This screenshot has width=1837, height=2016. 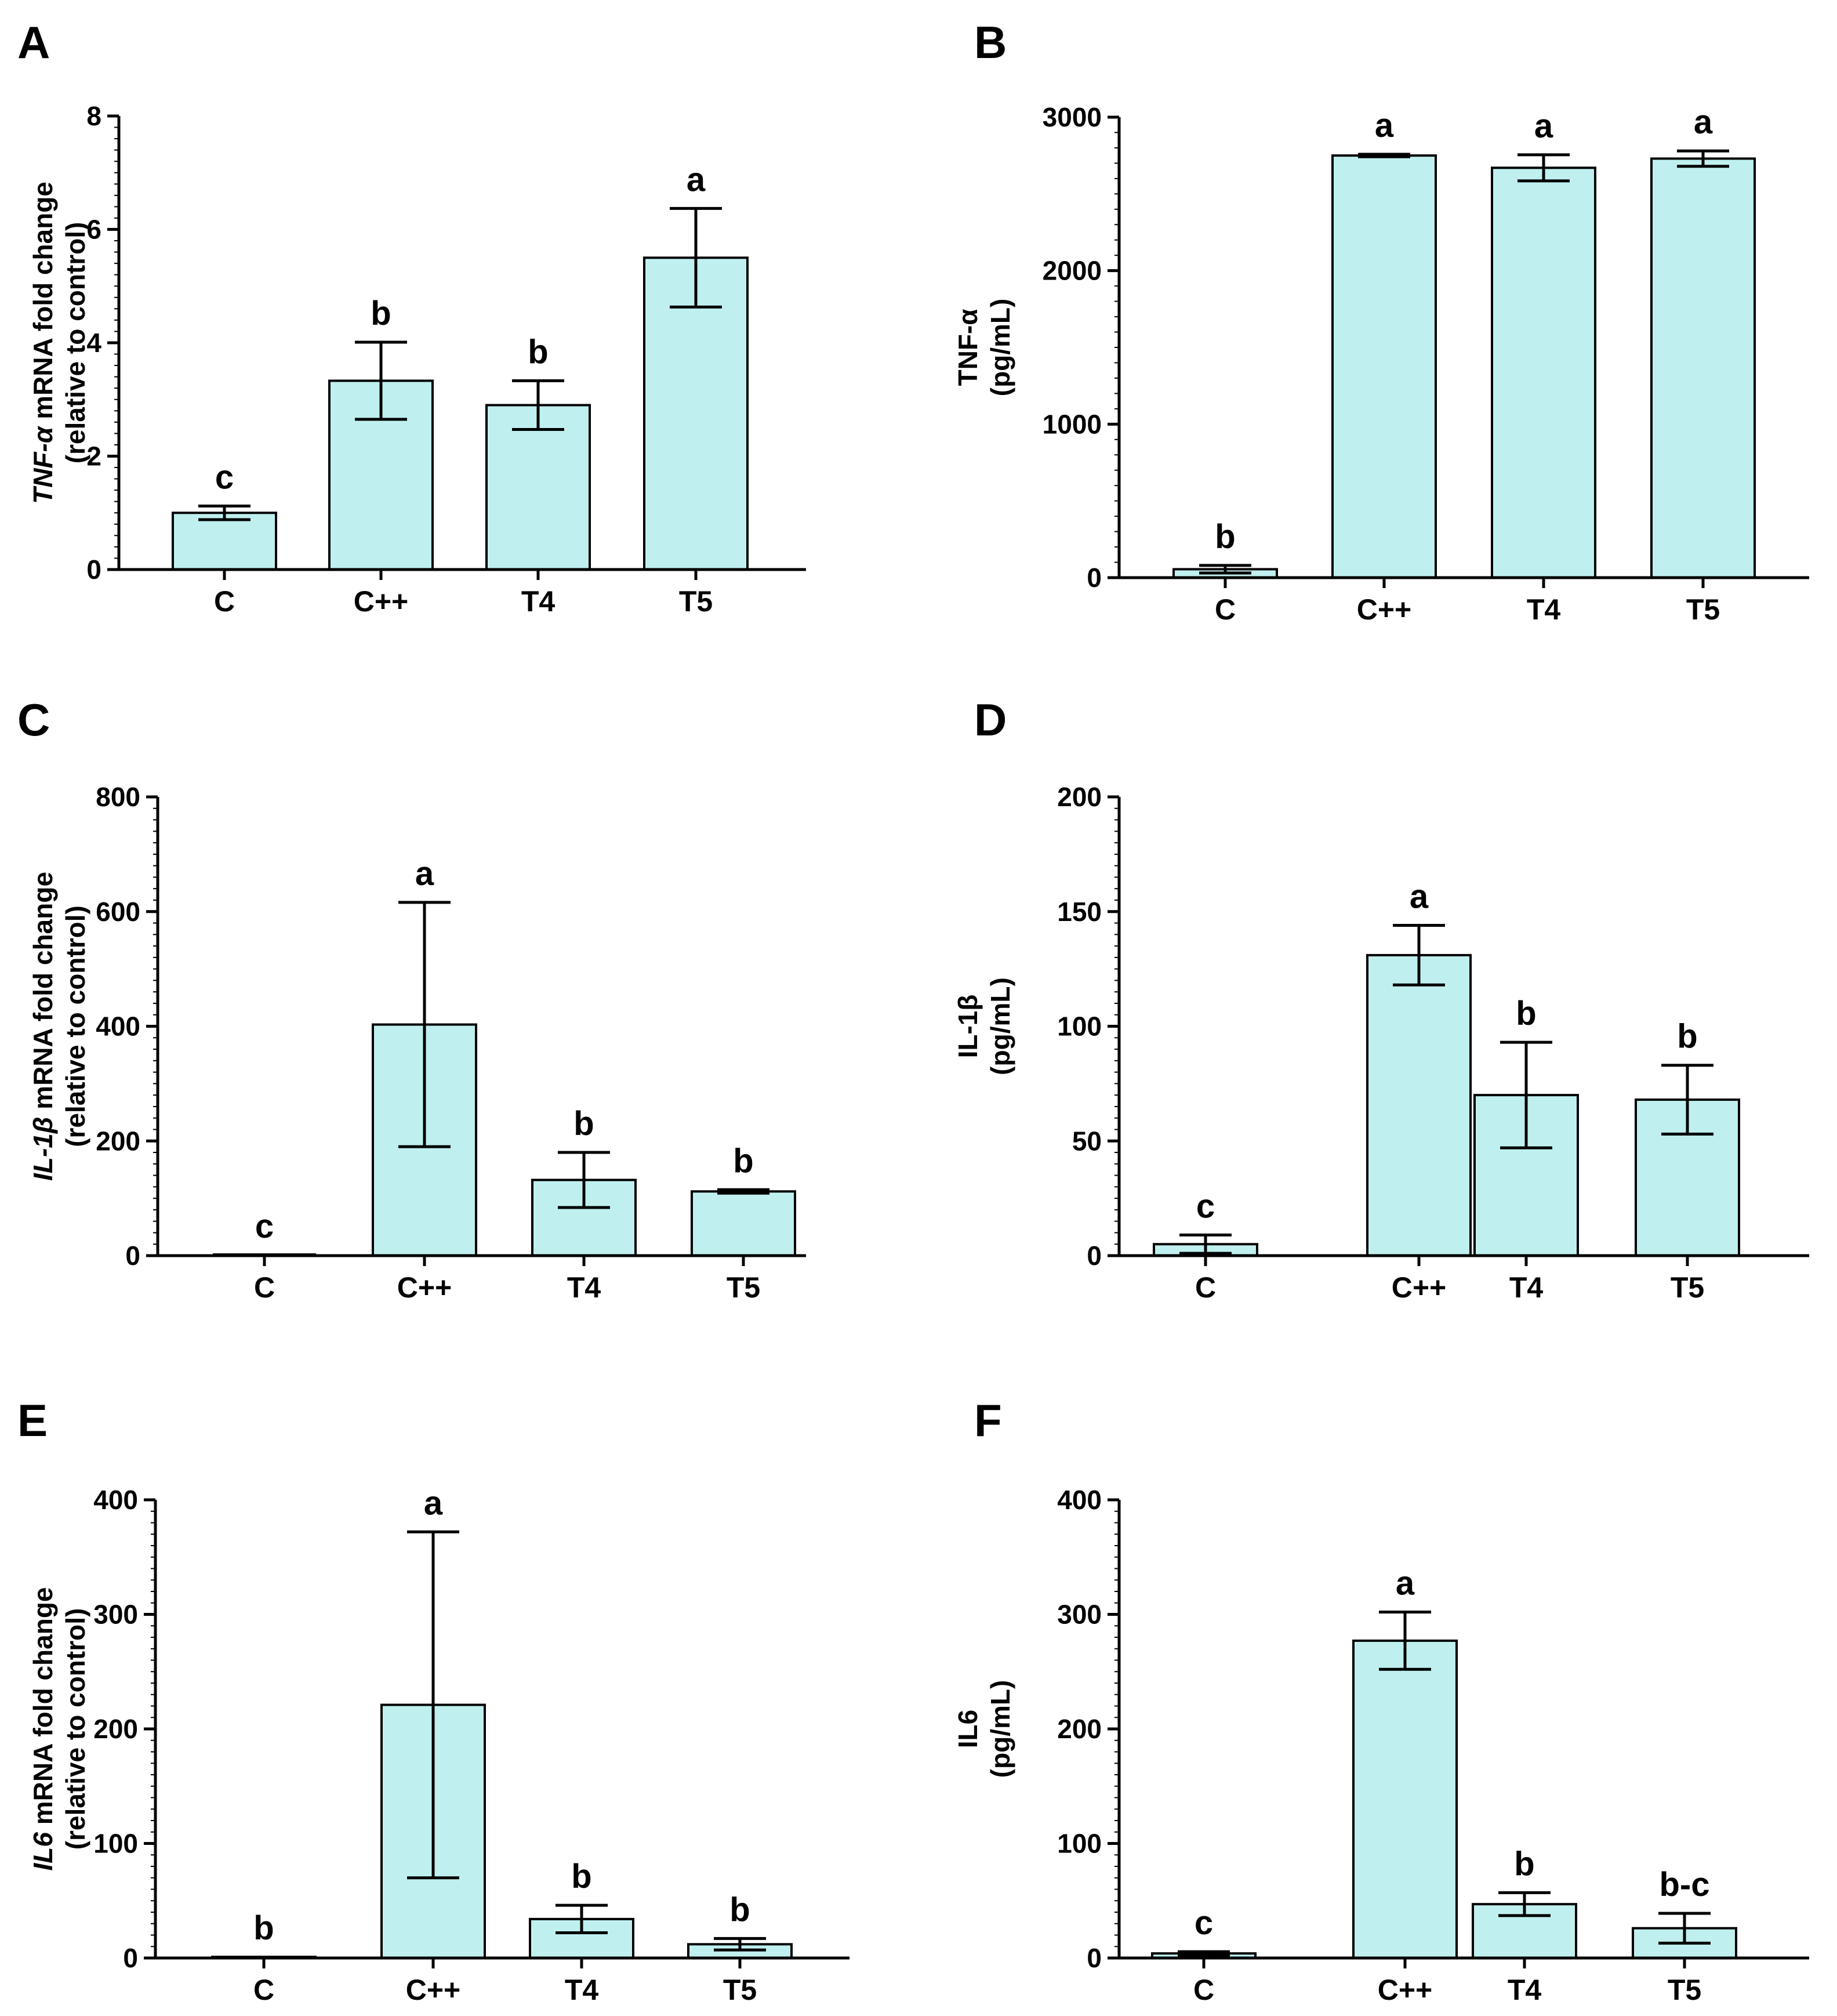 I want to click on y-axis-label-part: TNF-α, so click(x=968, y=347).